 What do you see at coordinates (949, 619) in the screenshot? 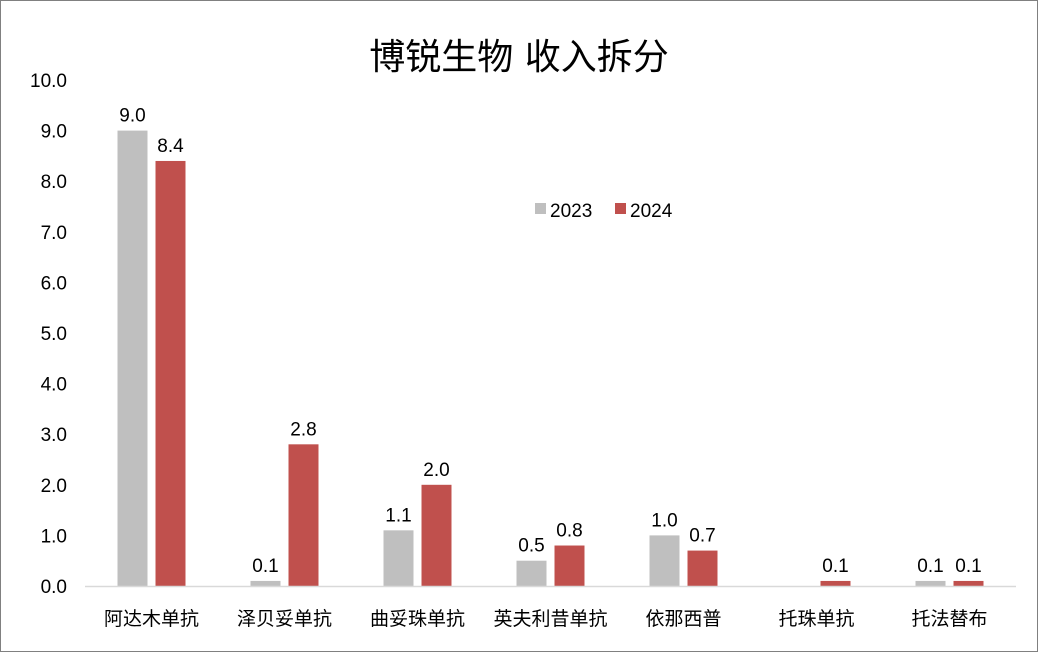
I see `x-category-label: 托法替布` at bounding box center [949, 619].